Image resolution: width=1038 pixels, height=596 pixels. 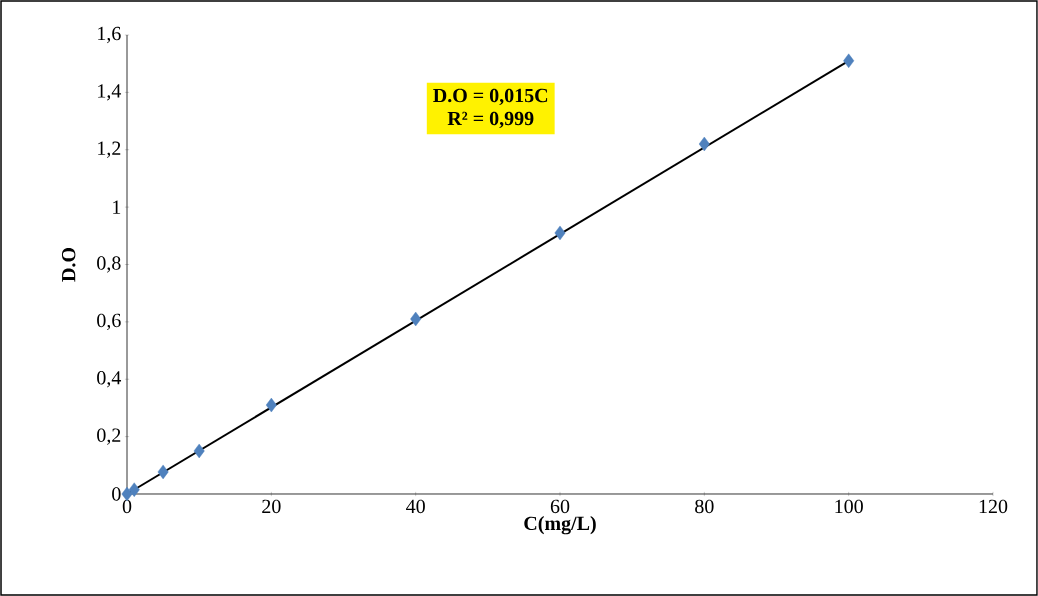 I want to click on y-tick-label: 0,8, so click(x=109, y=264).